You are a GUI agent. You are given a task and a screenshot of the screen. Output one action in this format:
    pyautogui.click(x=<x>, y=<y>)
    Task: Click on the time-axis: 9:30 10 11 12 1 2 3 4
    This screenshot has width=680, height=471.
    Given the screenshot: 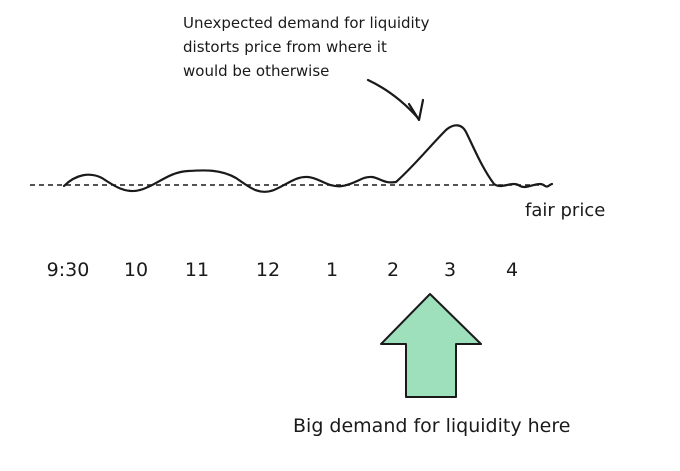 What is the action you would take?
    pyautogui.click(x=282, y=270)
    